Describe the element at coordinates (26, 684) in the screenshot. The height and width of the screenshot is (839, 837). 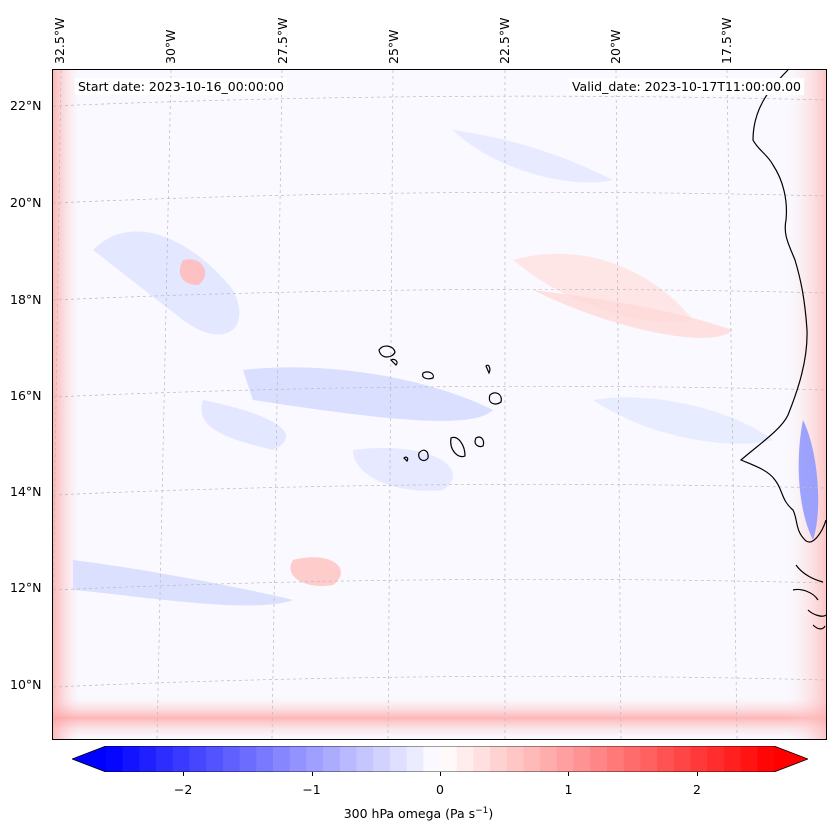
I see `lat-tick-label: 10°N` at that location.